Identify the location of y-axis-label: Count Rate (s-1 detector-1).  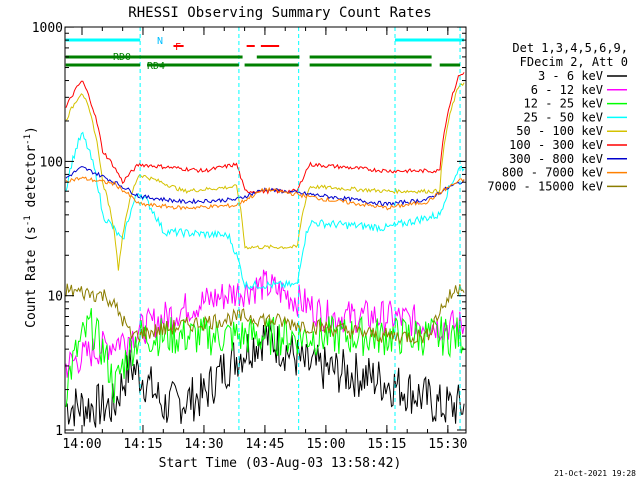
(31, 227).